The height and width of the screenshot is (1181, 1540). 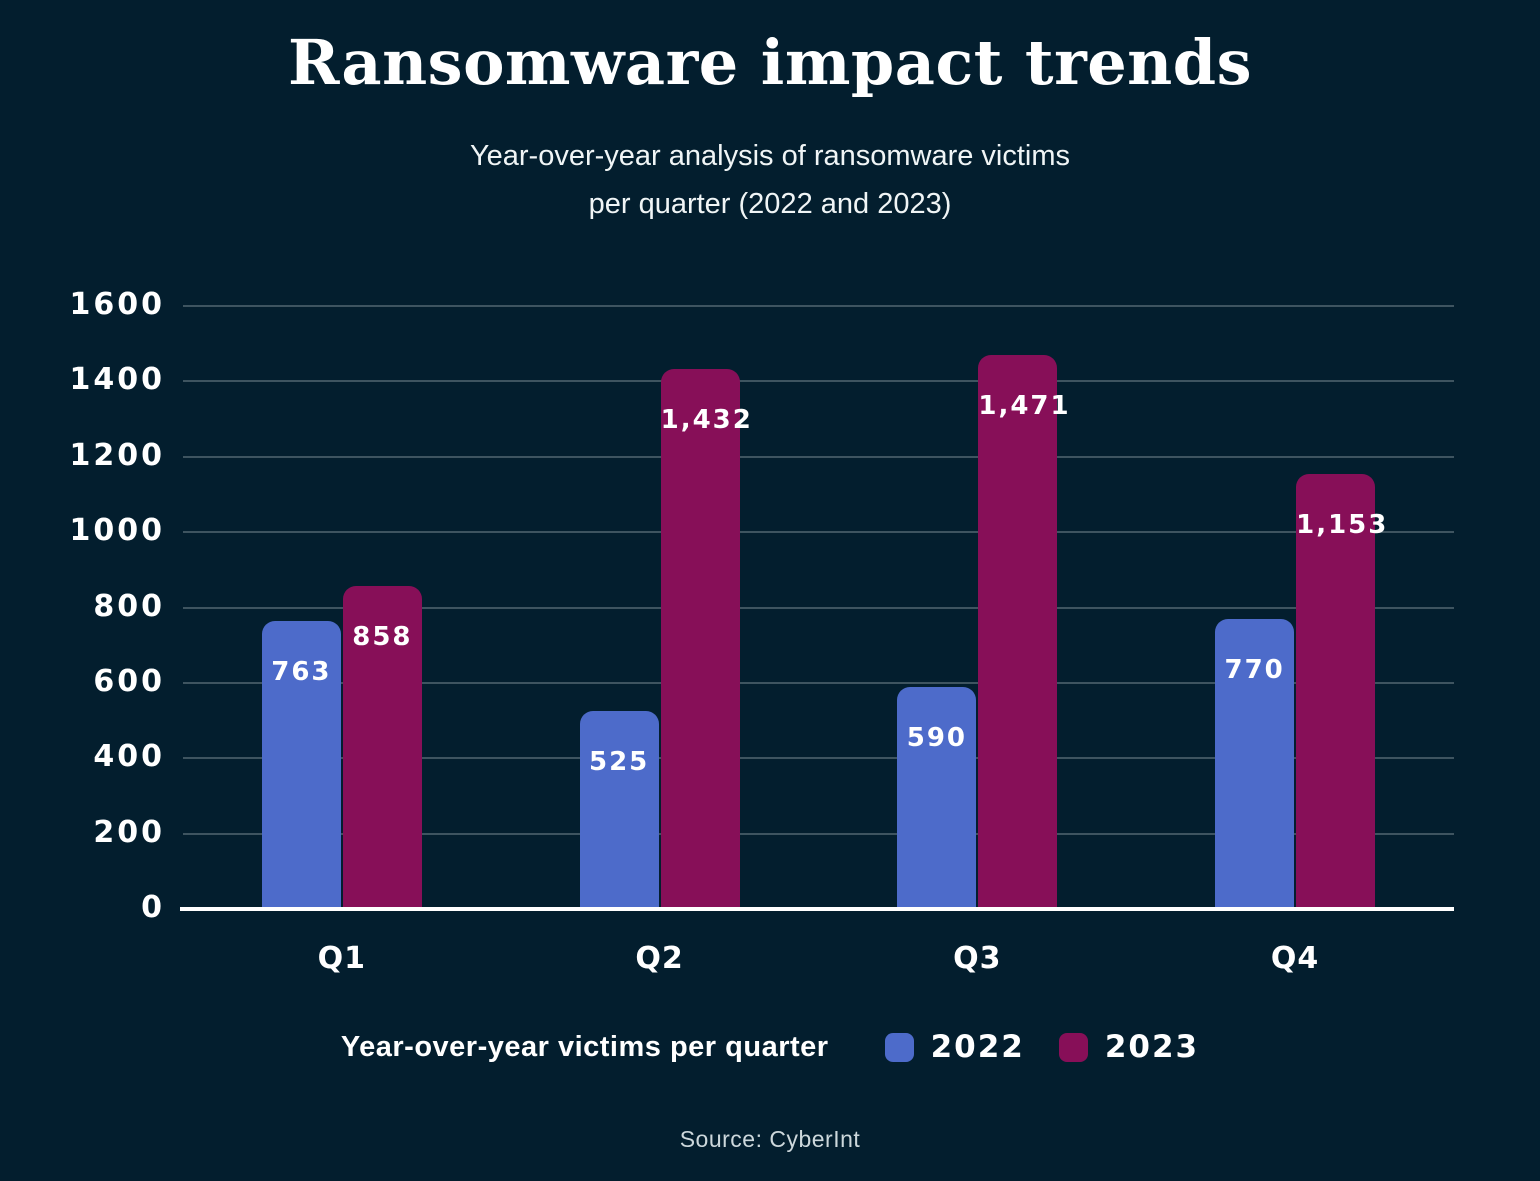 I want to click on bar-value-label-2023-q2: 1,432, so click(x=706, y=420).